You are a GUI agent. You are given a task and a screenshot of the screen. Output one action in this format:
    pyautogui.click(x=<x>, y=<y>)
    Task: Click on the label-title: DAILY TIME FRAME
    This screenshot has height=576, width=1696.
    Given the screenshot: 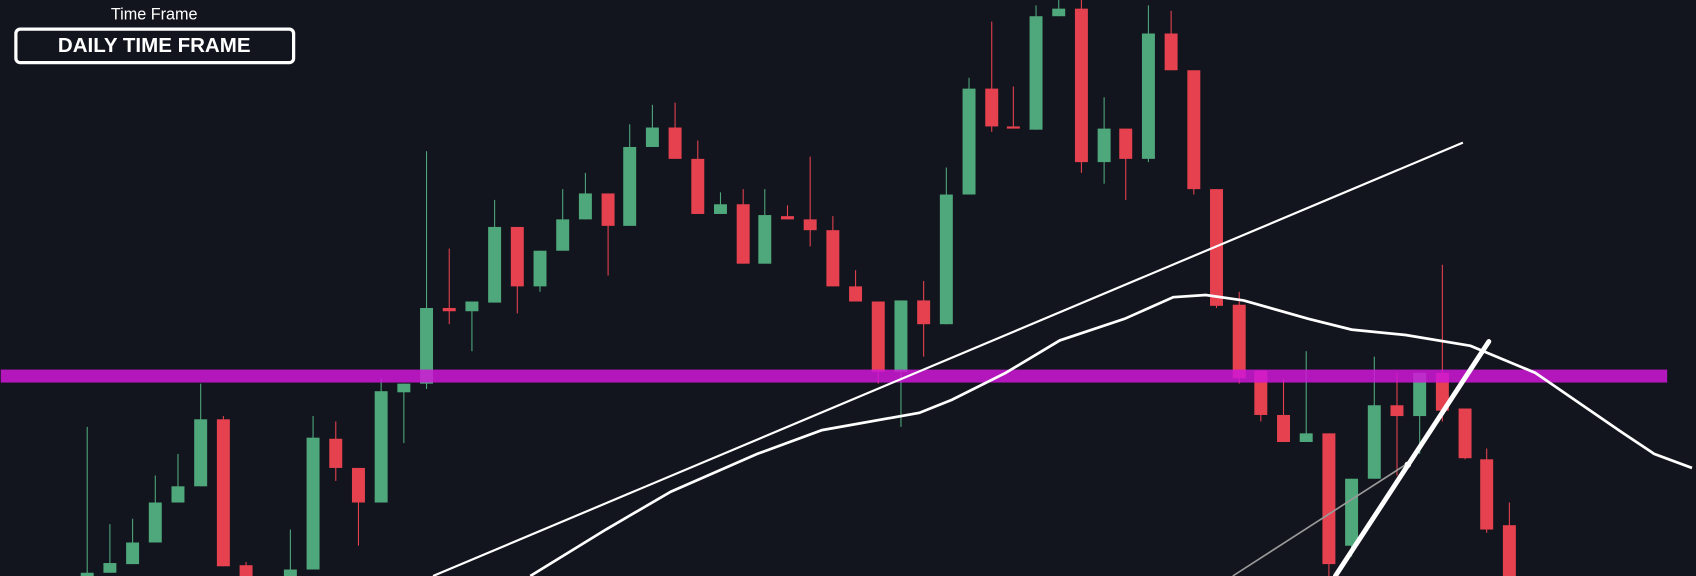 What is the action you would take?
    pyautogui.click(x=154, y=45)
    